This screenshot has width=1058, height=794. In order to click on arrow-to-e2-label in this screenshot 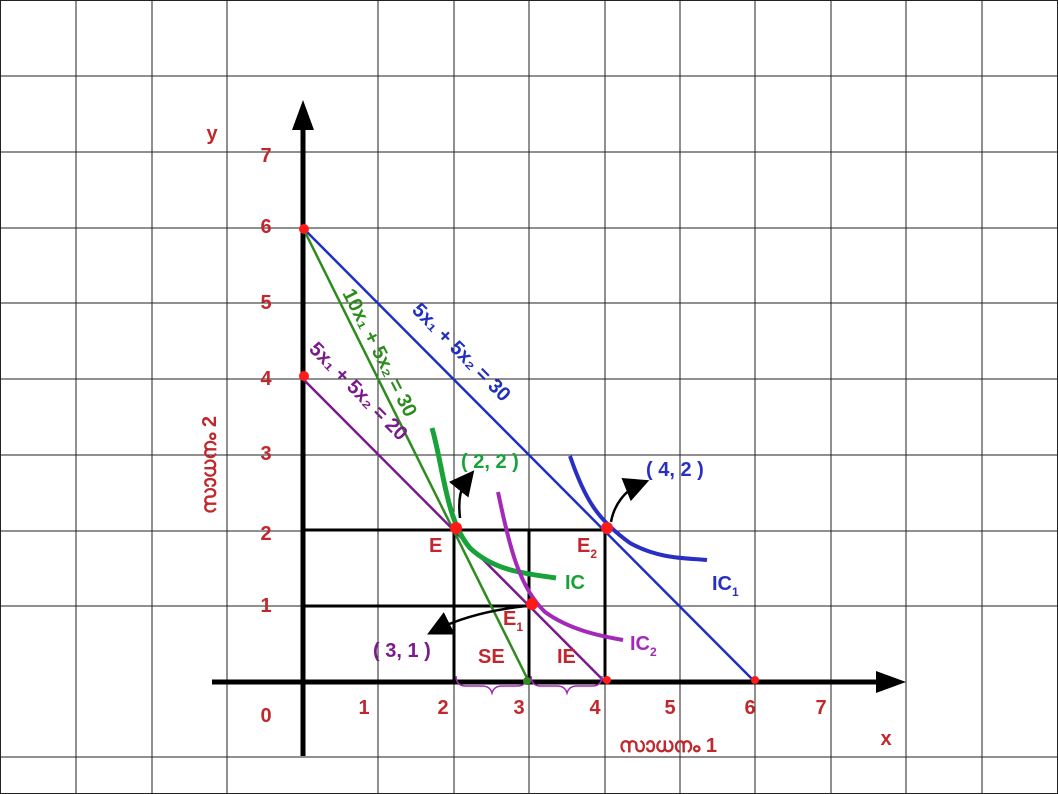, I will do `click(629, 500)`.